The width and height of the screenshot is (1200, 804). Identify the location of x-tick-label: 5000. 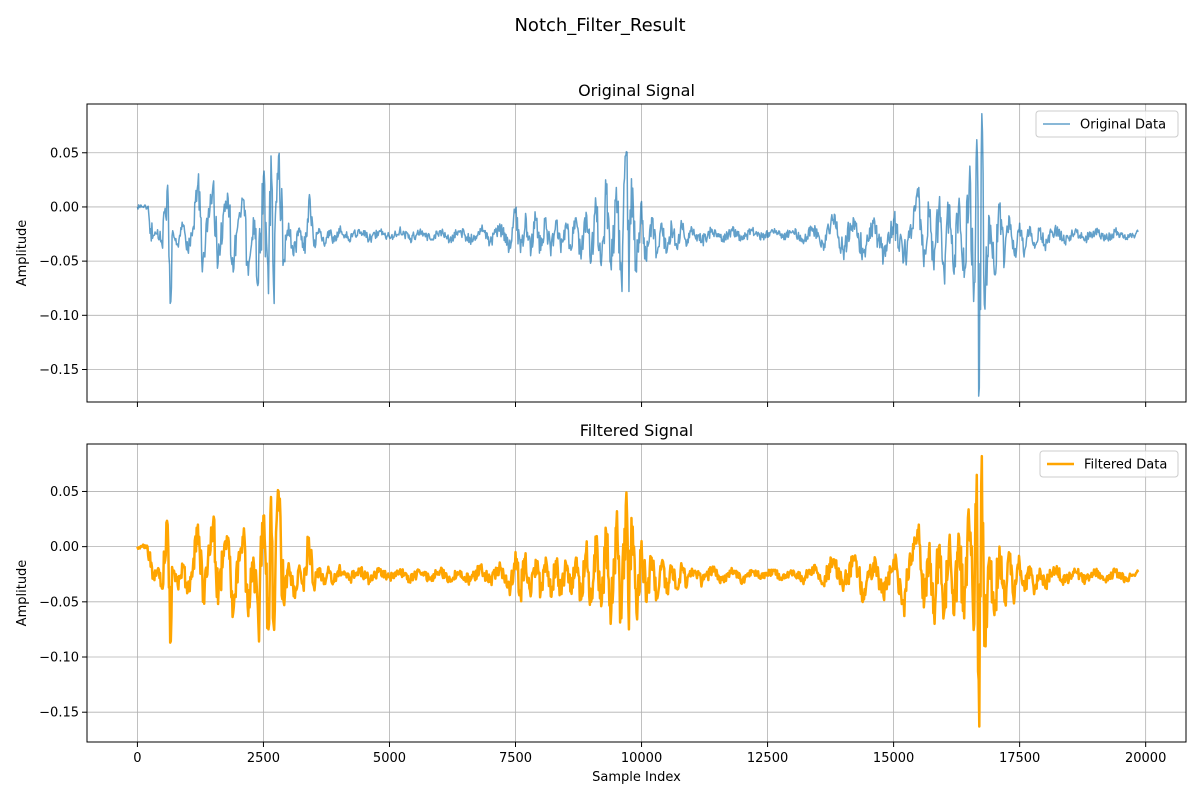
(389, 758).